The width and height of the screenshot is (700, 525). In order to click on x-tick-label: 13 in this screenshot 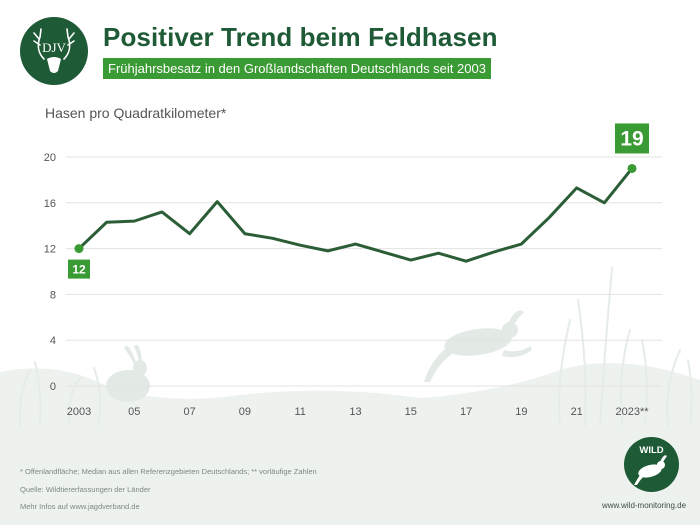, I will do `click(355, 412)`.